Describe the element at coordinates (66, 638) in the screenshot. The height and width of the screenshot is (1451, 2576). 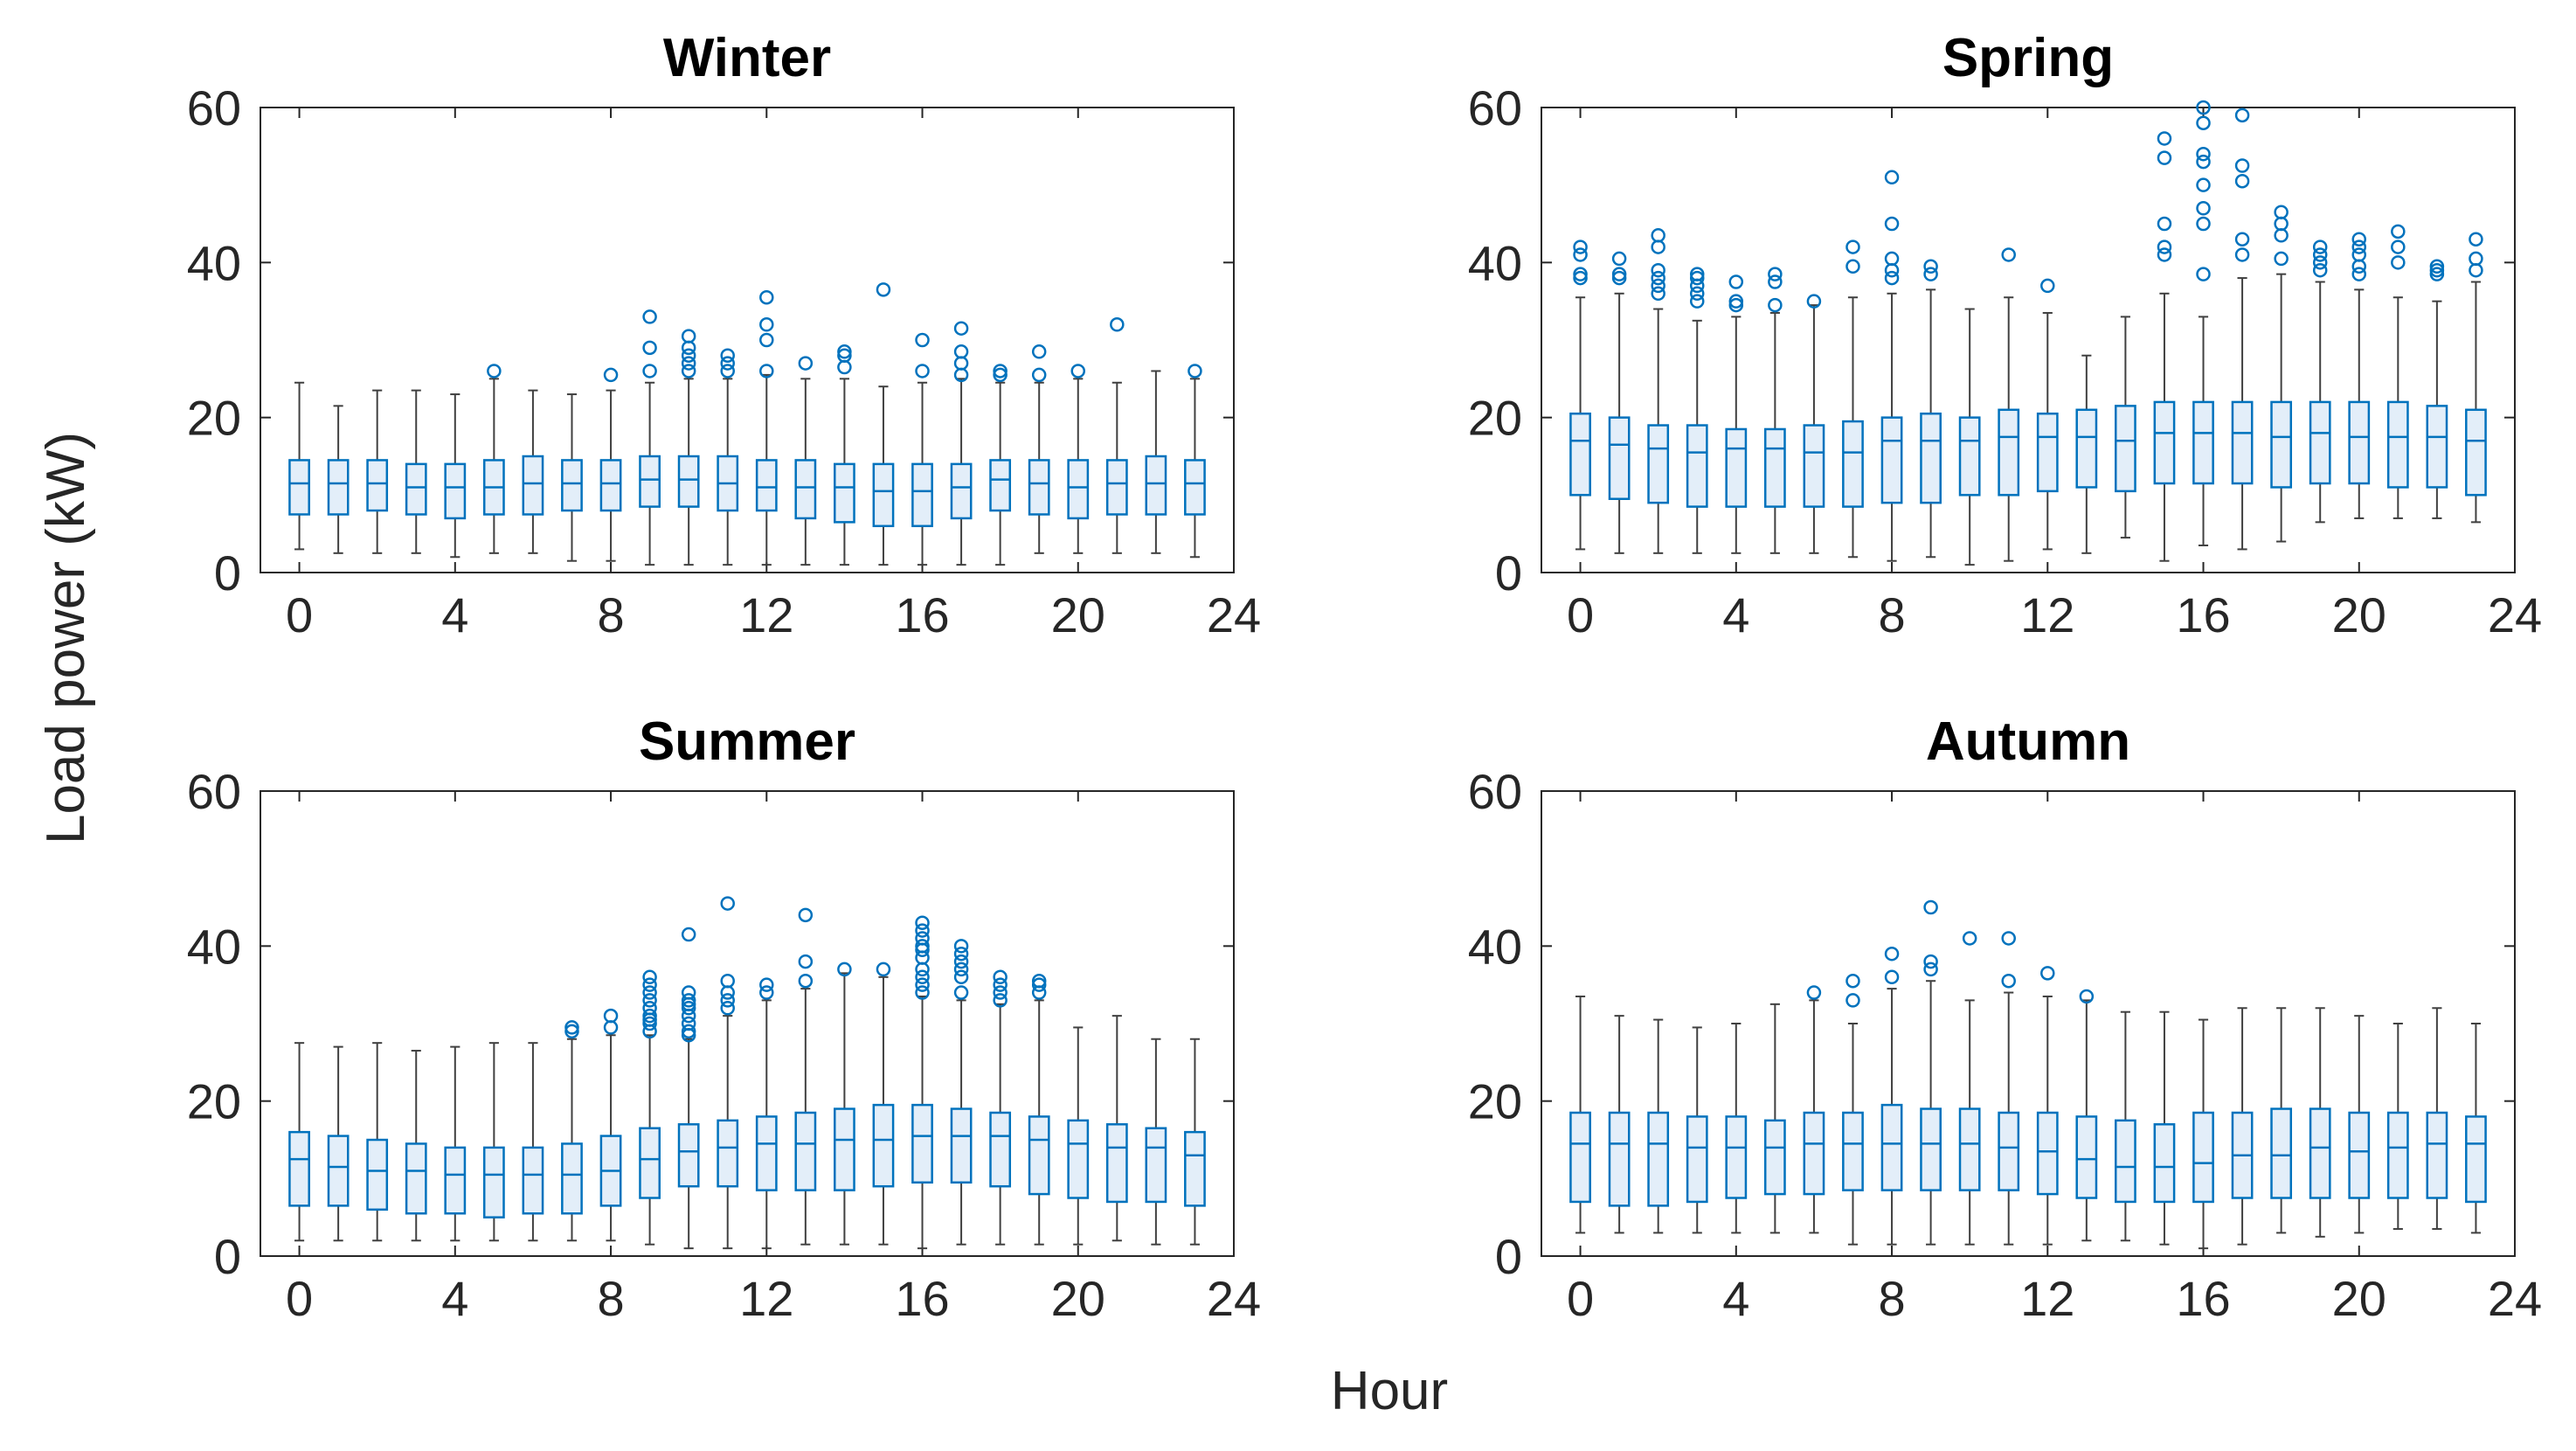
I see `y-axis-label: Load power (kW)` at that location.